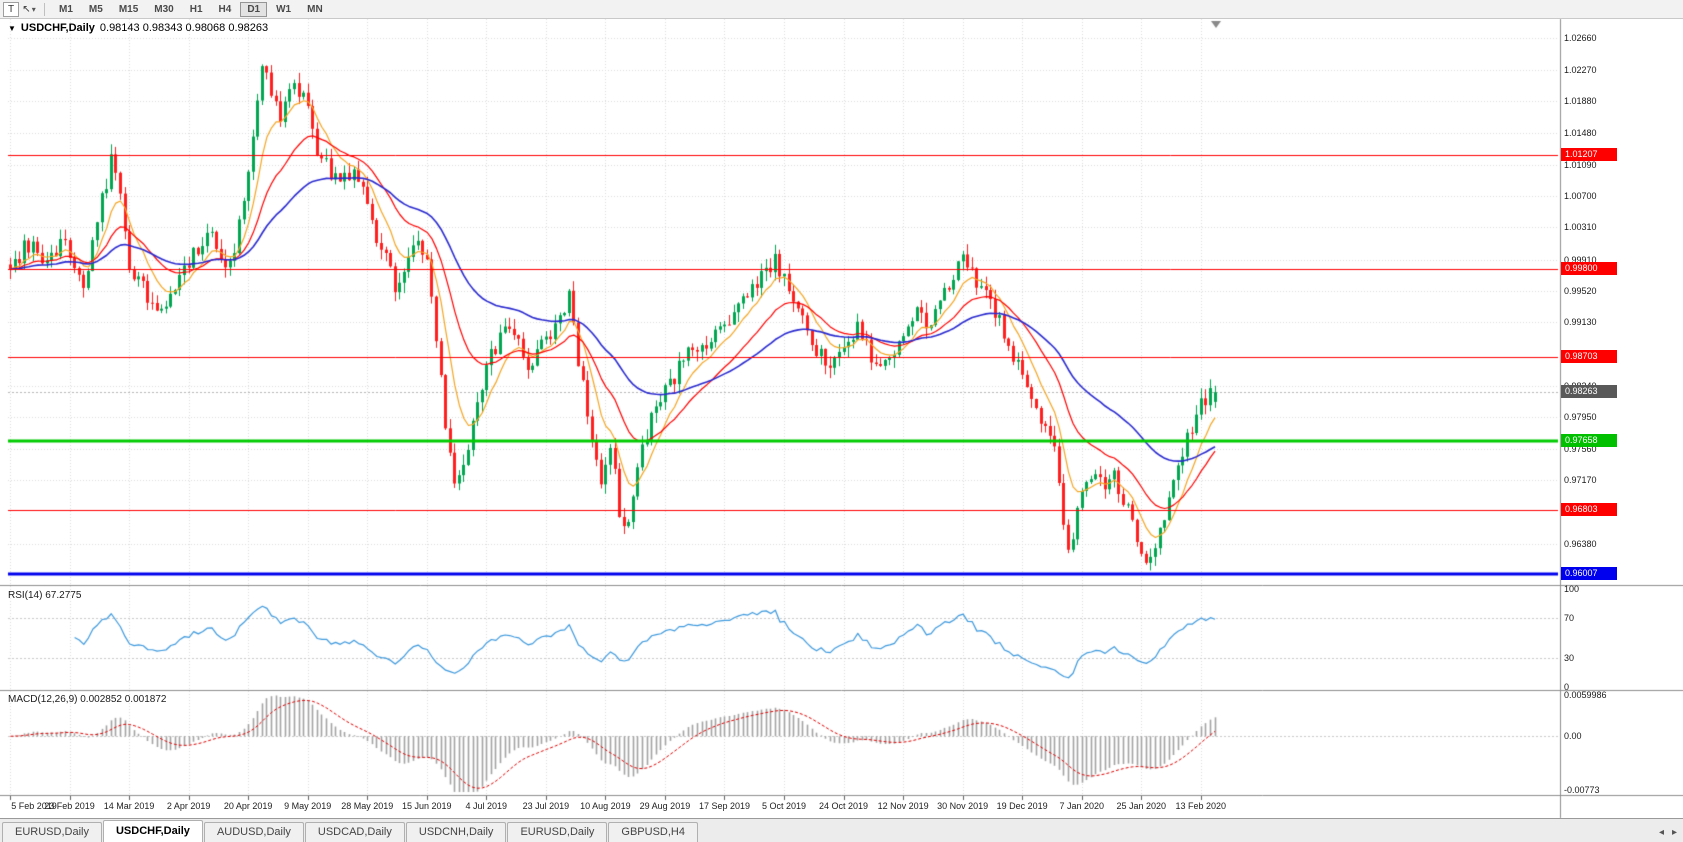  I want to click on price-axis-label: 0.96380, so click(1580, 543).